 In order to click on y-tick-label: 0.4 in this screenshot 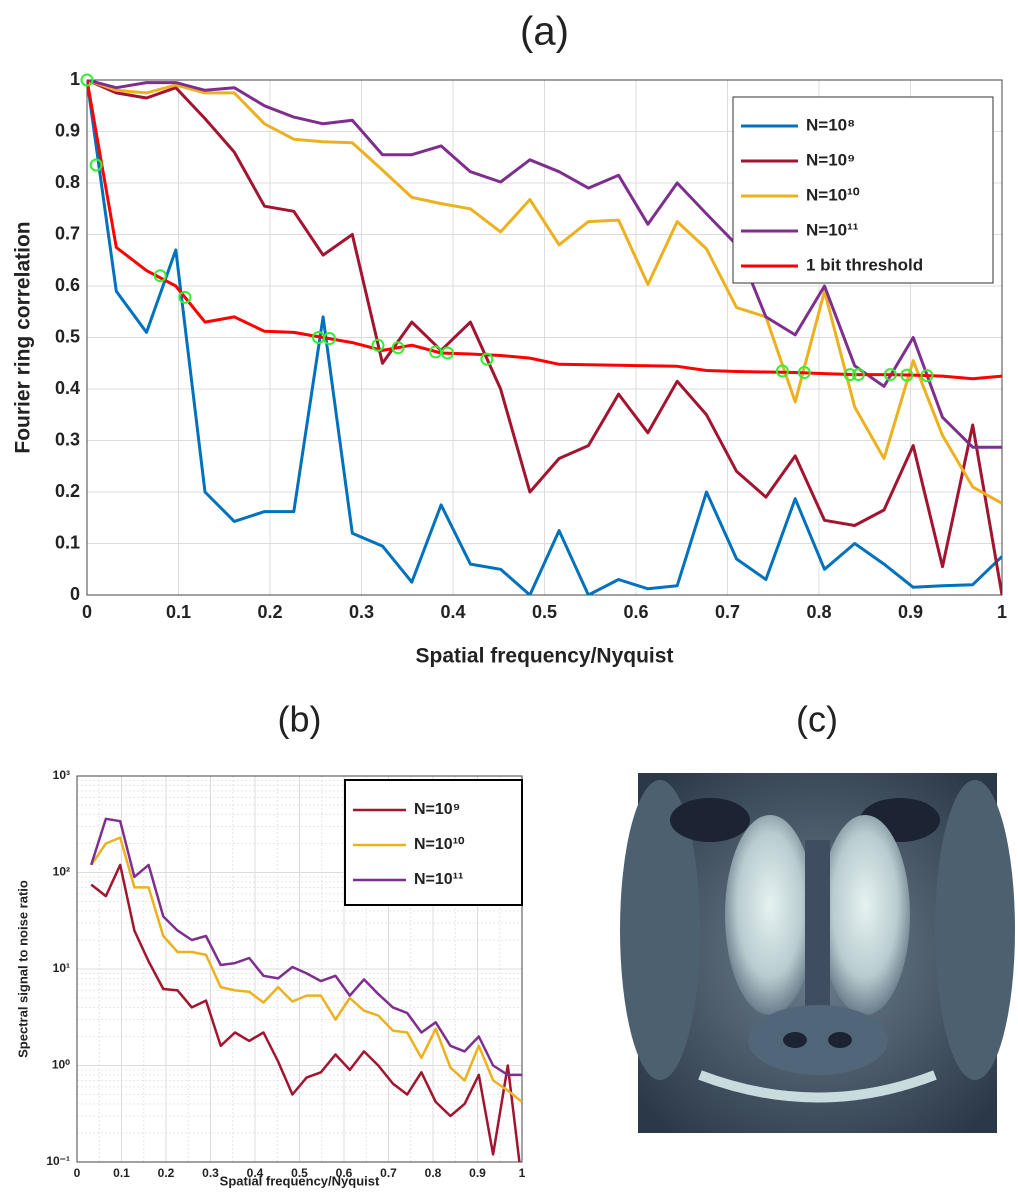, I will do `click(67, 388)`.